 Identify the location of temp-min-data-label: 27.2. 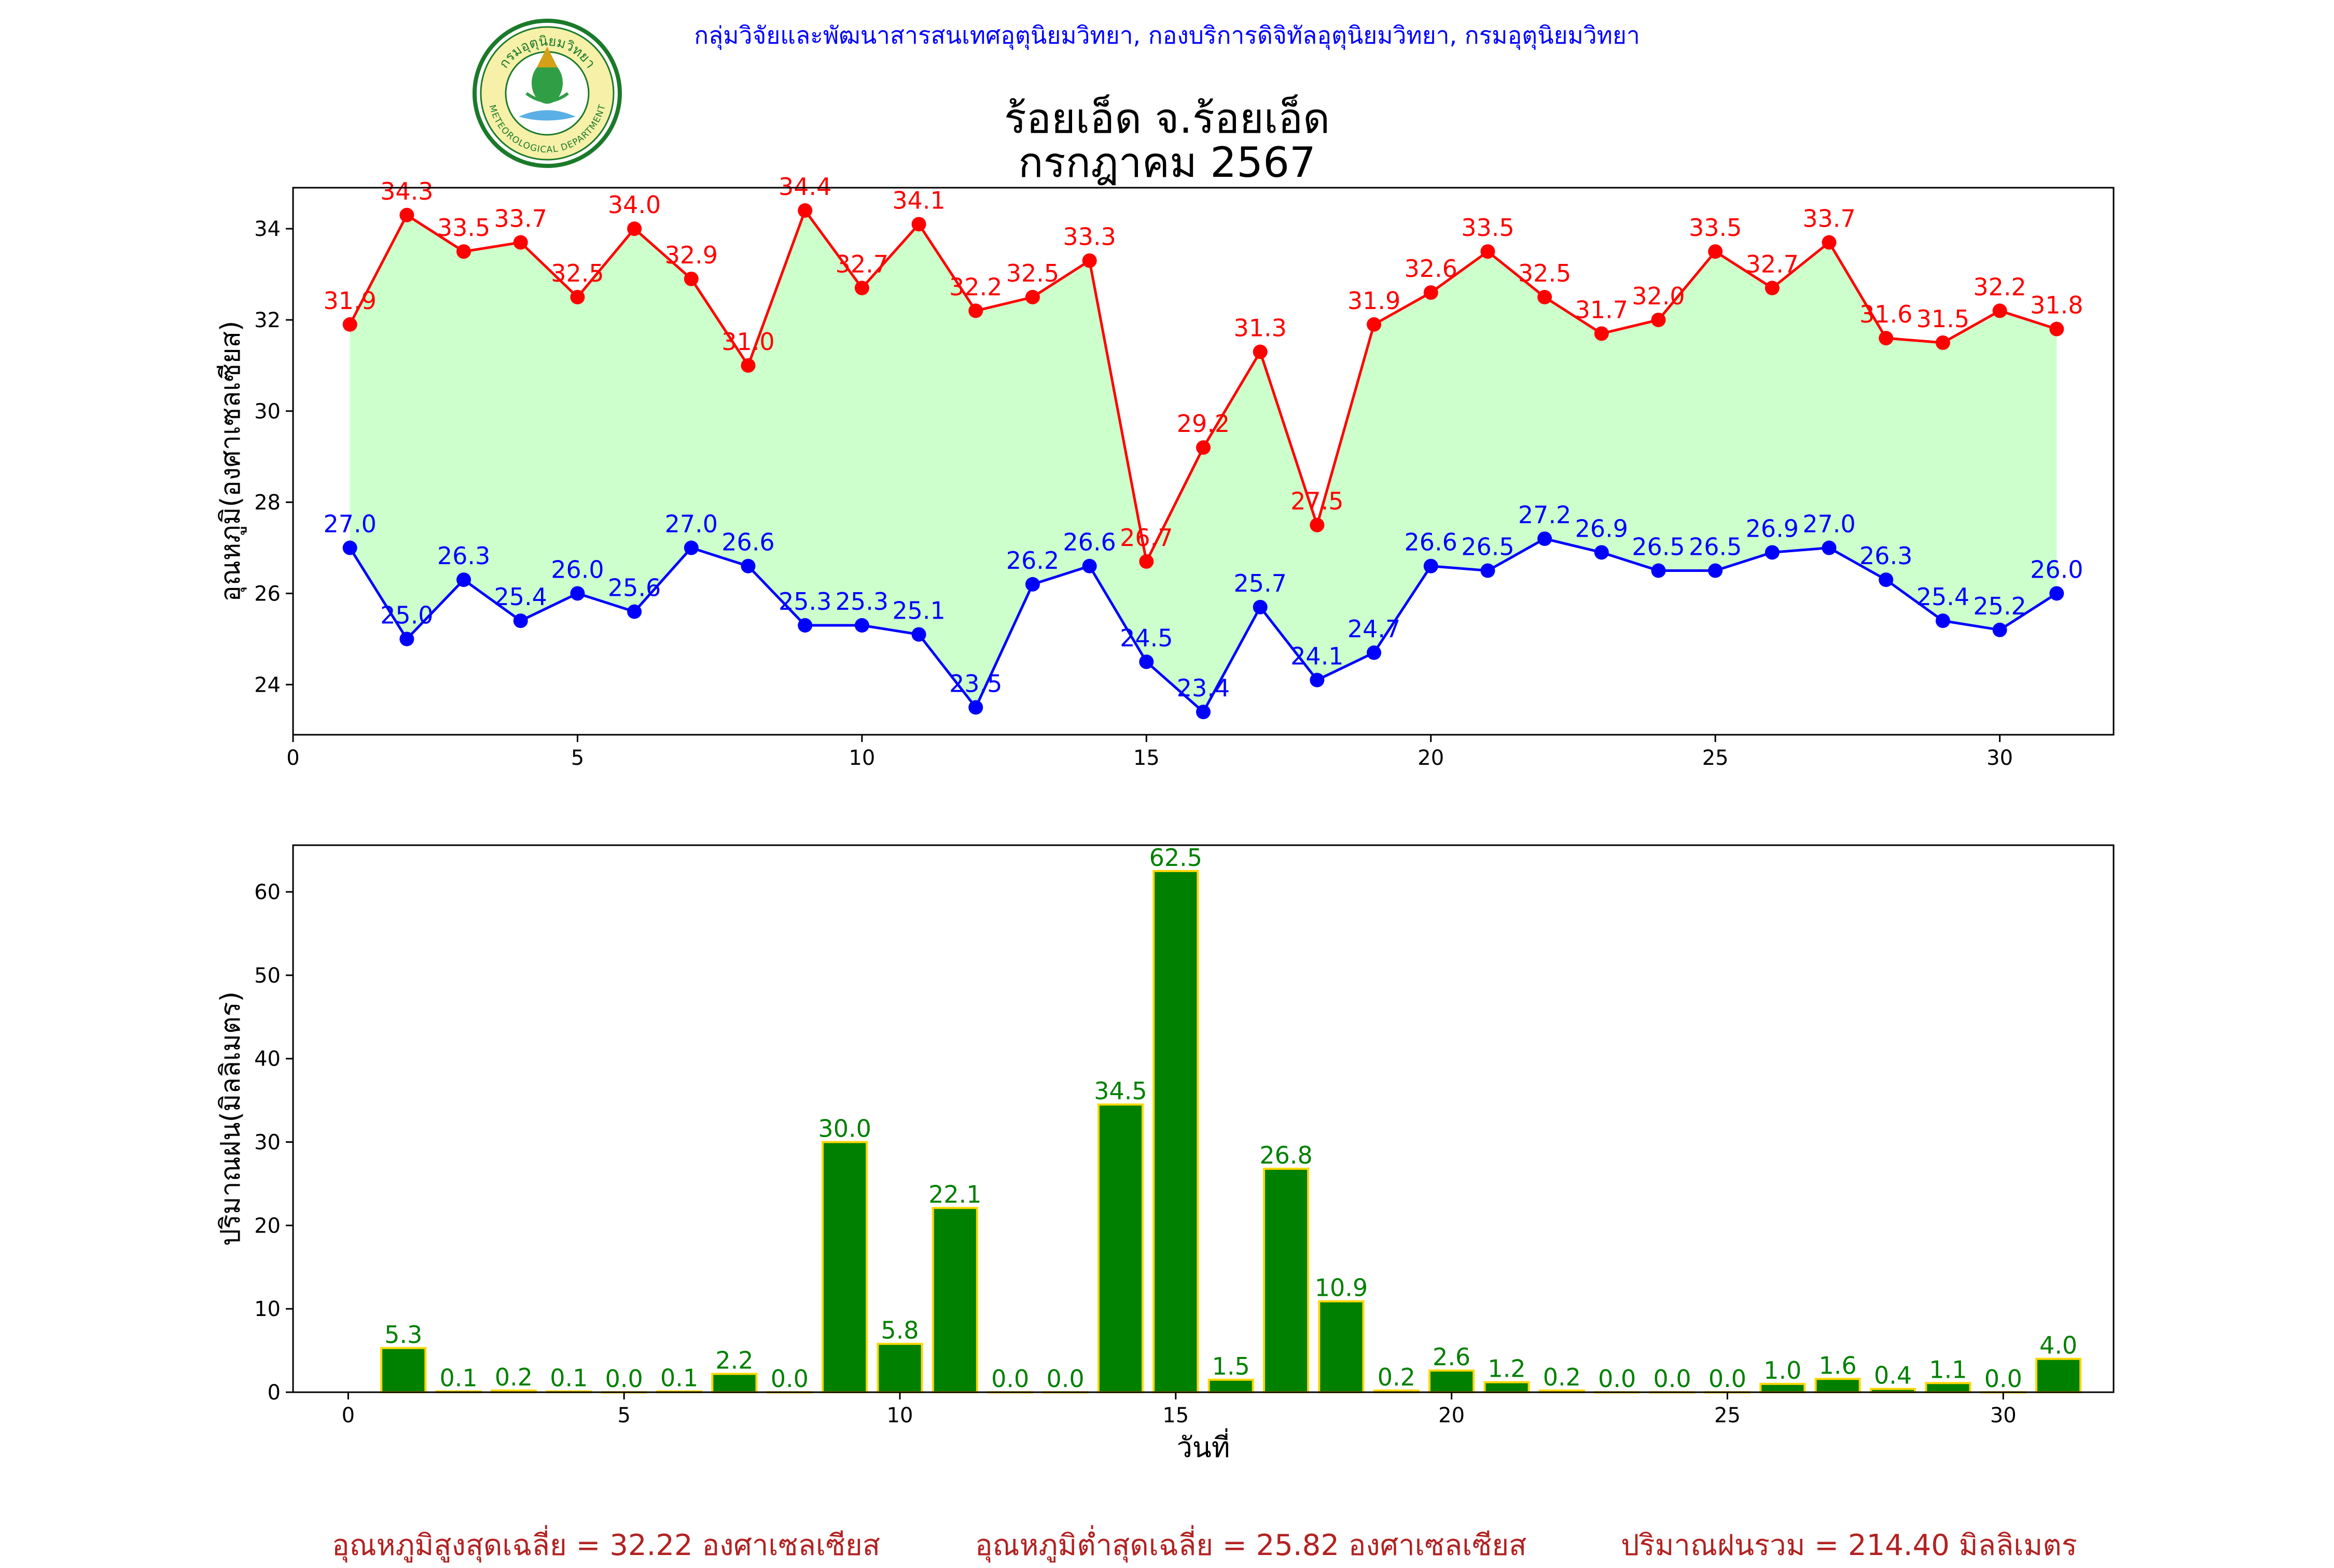
(1544, 515).